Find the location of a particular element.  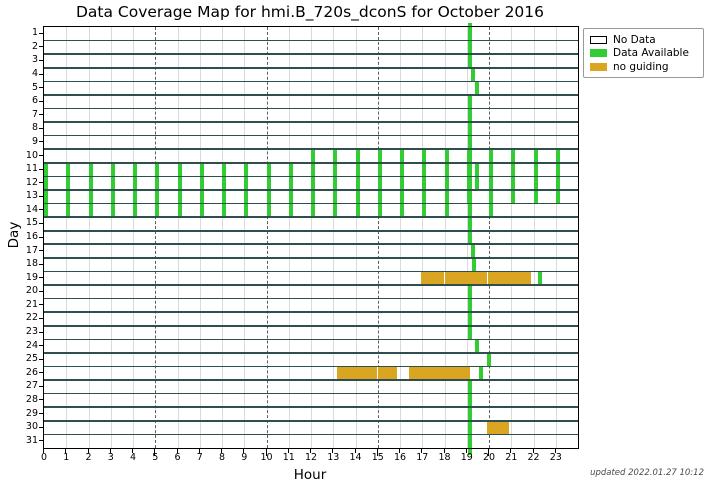

y-tick-label: 12 is located at coordinates (31, 182).